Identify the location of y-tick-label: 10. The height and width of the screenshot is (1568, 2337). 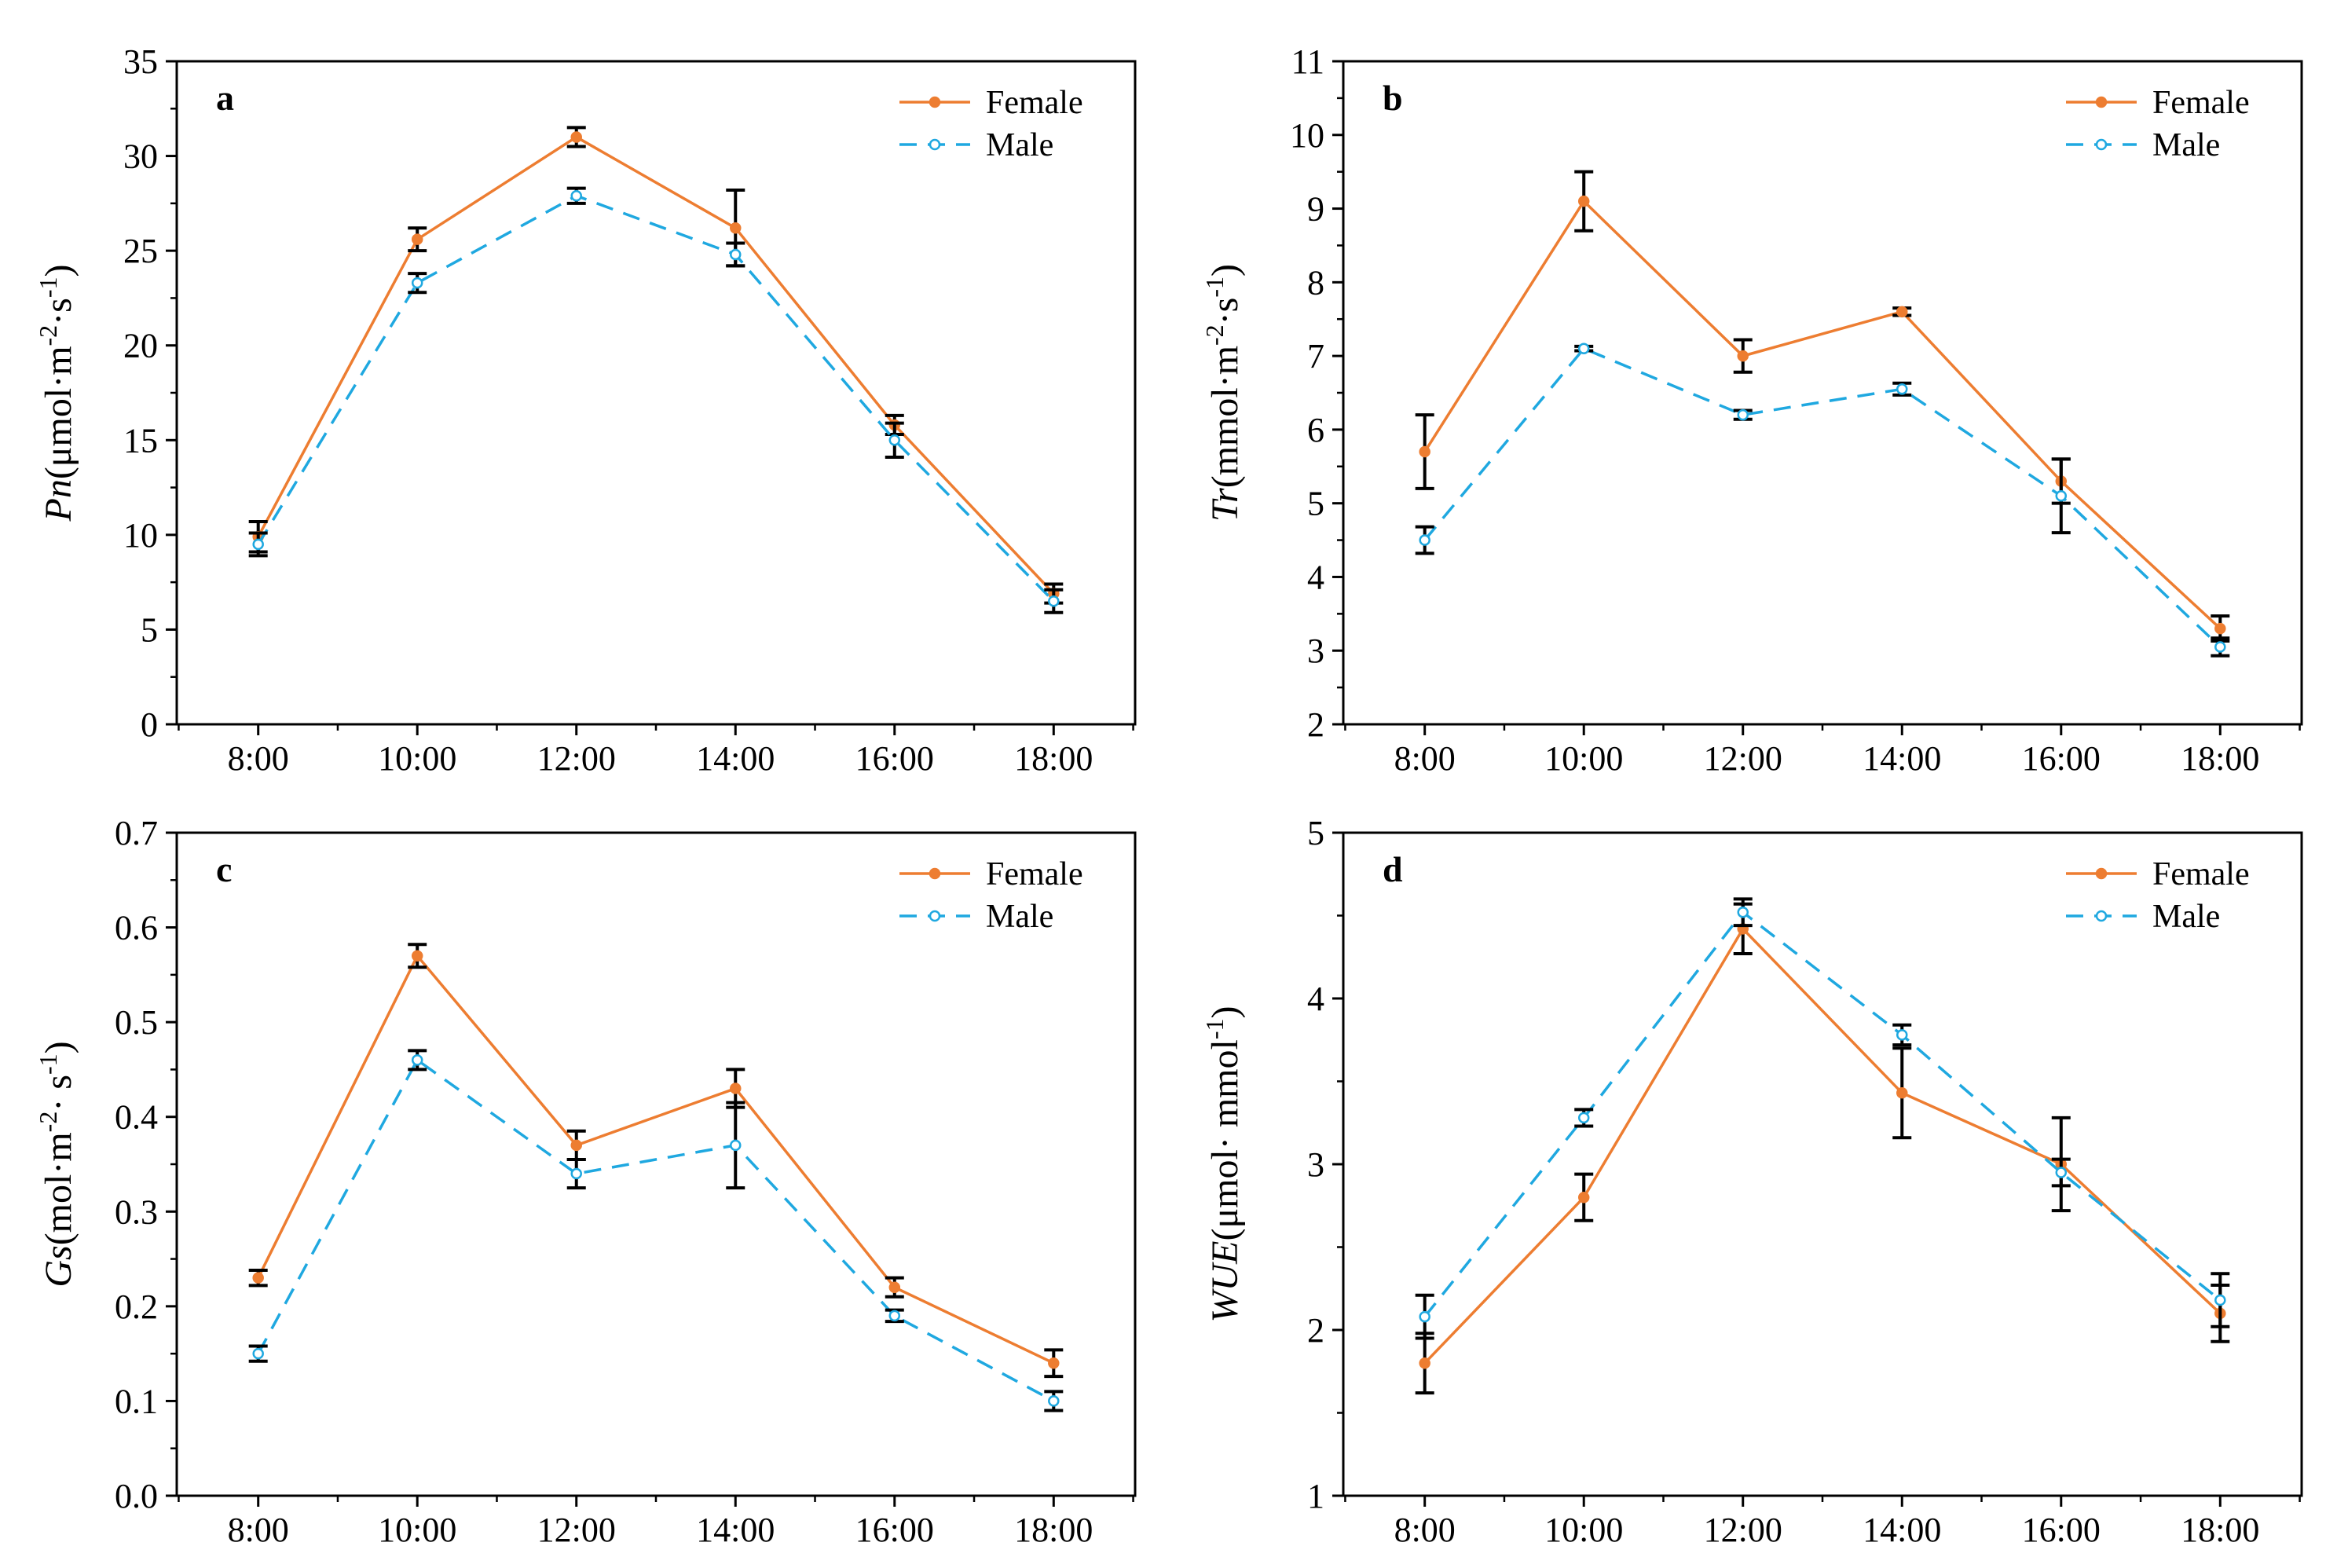
(140, 535).